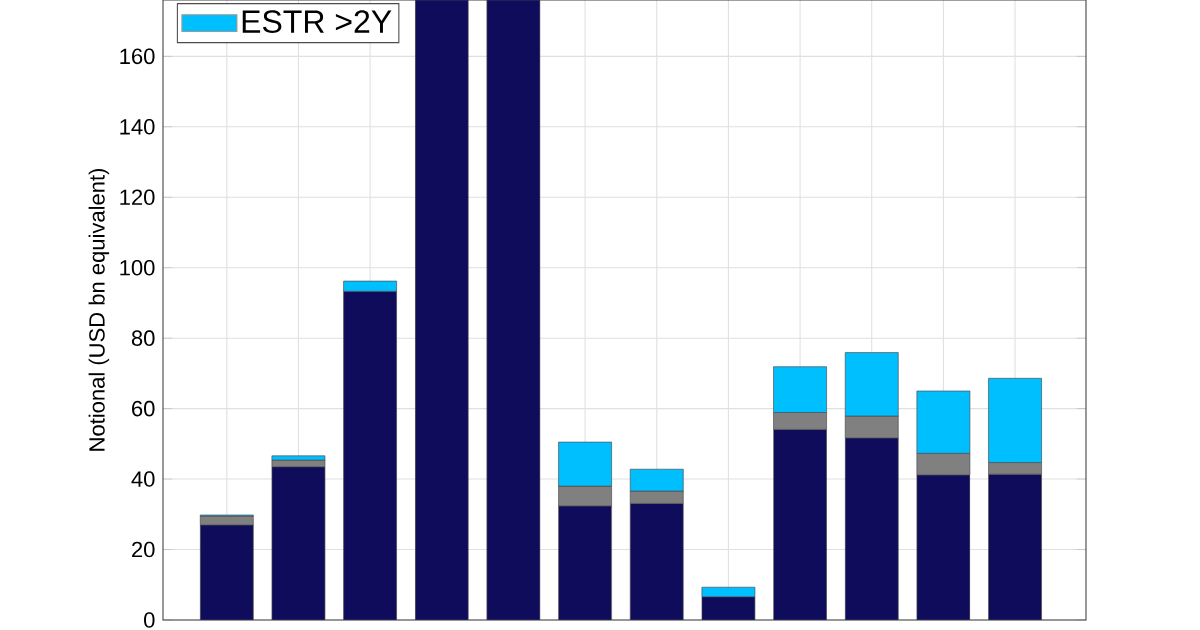  What do you see at coordinates (137, 56) in the screenshot?
I see `y-tick-label: 160` at bounding box center [137, 56].